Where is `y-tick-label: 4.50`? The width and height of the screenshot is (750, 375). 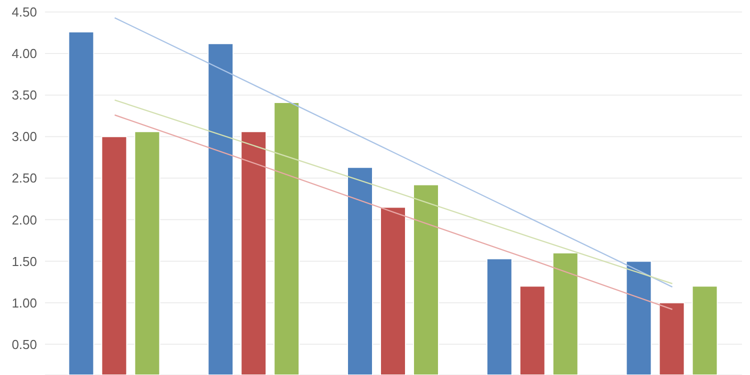
y-tick-label: 4.50 is located at coordinates (24, 12).